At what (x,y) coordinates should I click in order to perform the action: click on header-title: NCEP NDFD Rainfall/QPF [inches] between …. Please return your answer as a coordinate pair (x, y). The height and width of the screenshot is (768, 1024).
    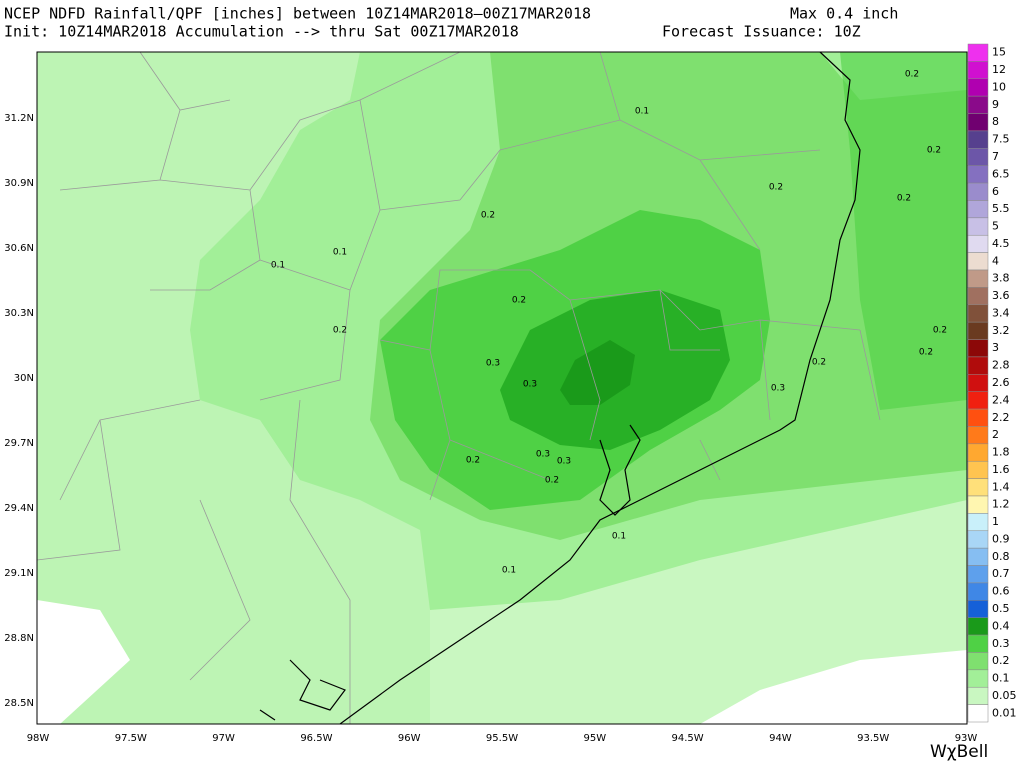
    Looking at the image, I should click on (297, 14).